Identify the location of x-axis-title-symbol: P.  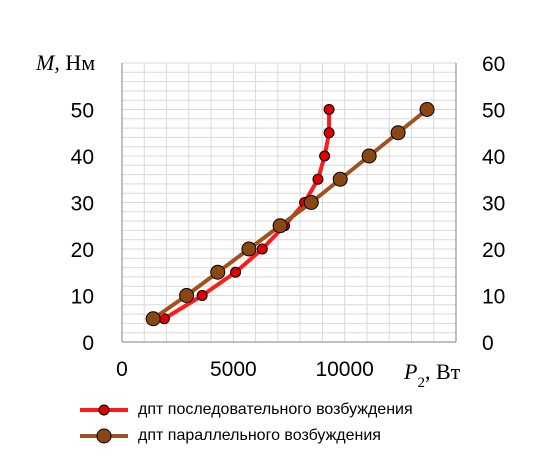
(410, 371).